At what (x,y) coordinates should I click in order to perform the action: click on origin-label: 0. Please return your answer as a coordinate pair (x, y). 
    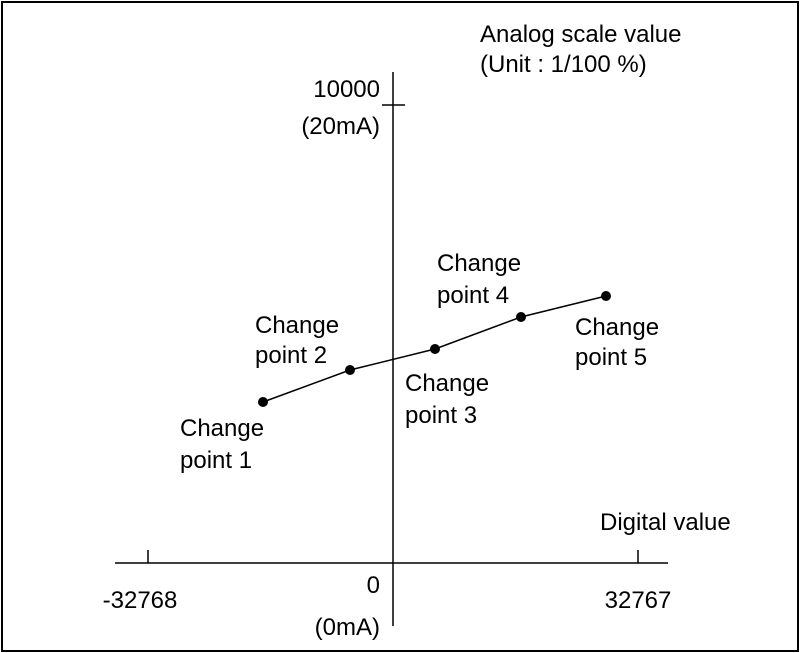
    Looking at the image, I should click on (373, 585).